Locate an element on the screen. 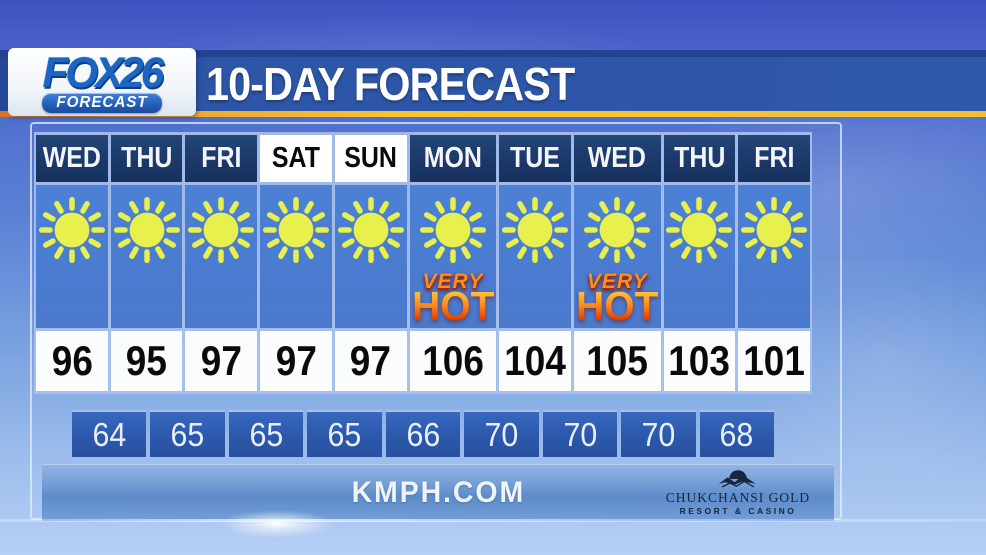 The height and width of the screenshot is (555, 986). low-temp-row: 64 65 65 65 66 70 70 70 68 is located at coordinates (423, 433).